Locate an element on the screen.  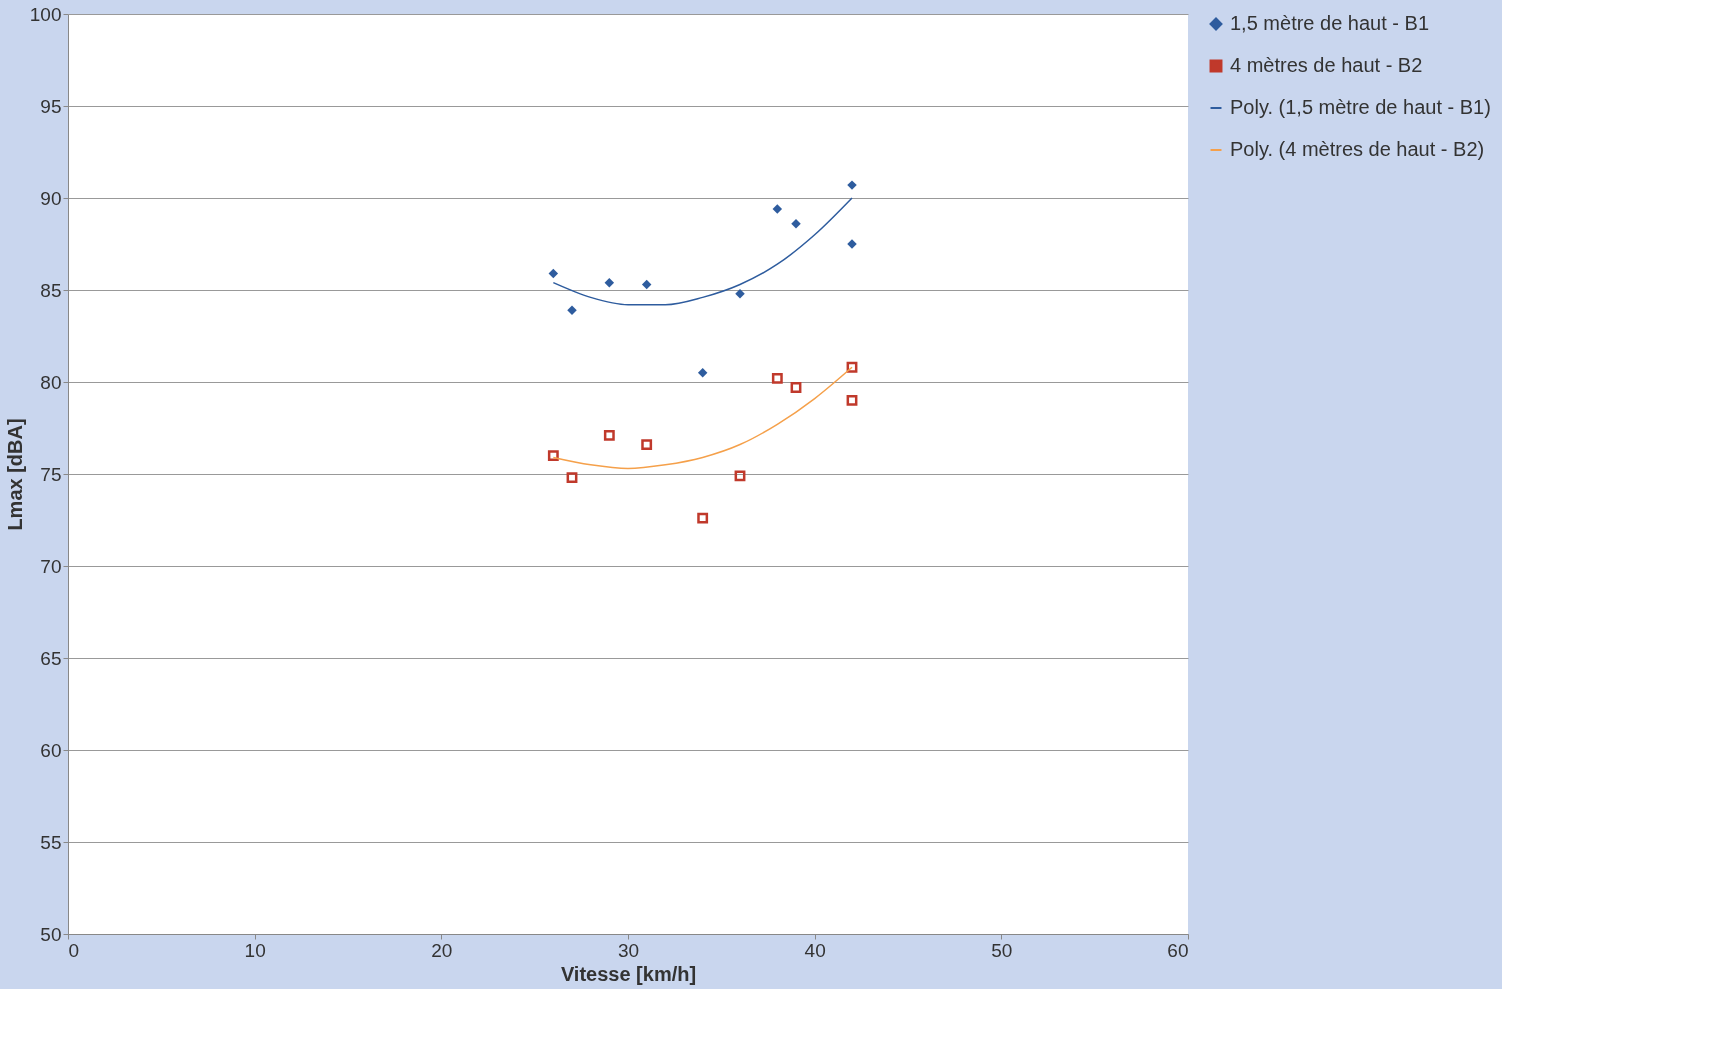
y-tick-label: 65 is located at coordinates (51, 658).